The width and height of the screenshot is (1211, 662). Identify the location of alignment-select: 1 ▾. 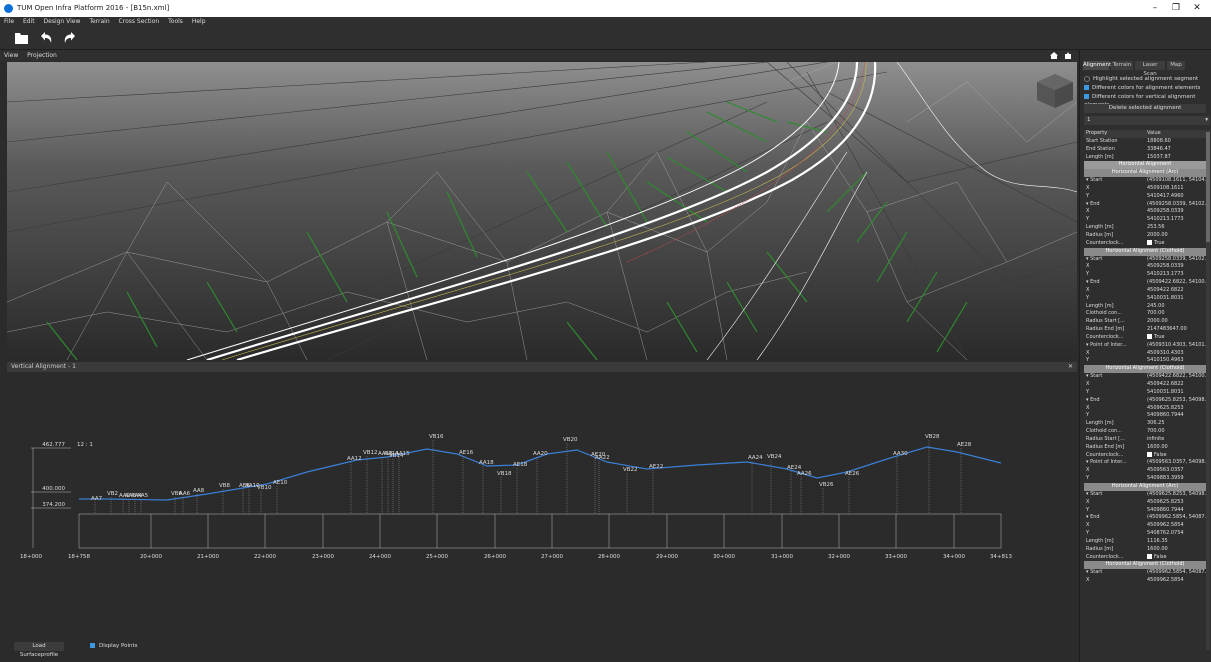
(1147, 120).